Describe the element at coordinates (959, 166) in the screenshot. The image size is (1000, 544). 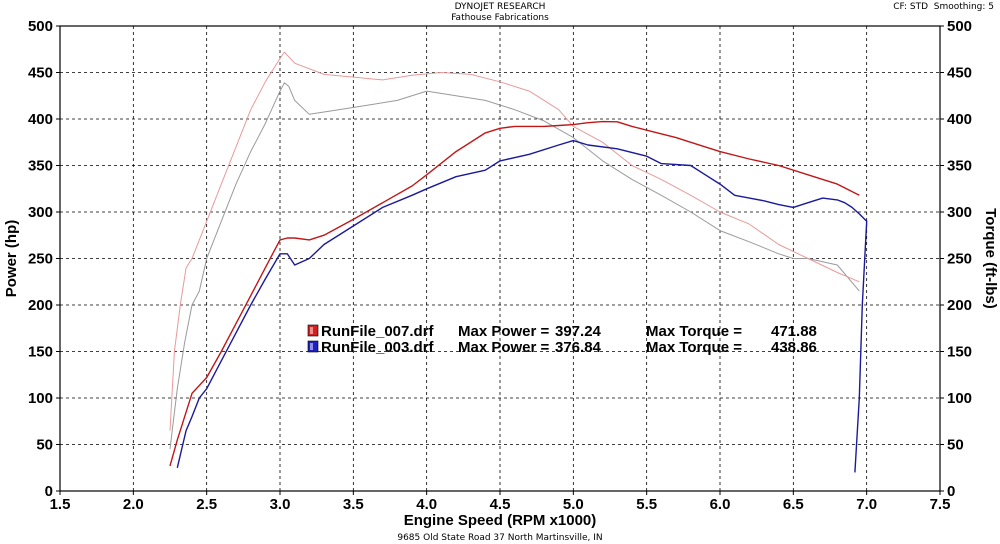
I see `y2-tick-label: 350` at that location.